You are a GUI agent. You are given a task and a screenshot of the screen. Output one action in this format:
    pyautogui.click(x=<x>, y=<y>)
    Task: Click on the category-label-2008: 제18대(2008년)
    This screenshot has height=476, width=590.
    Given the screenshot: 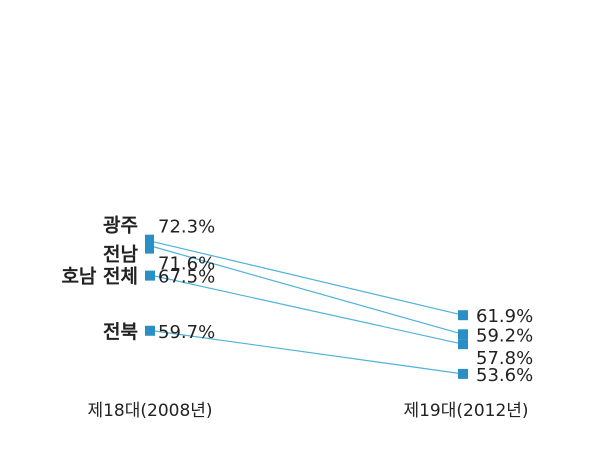 What is the action you would take?
    pyautogui.click(x=149, y=411)
    